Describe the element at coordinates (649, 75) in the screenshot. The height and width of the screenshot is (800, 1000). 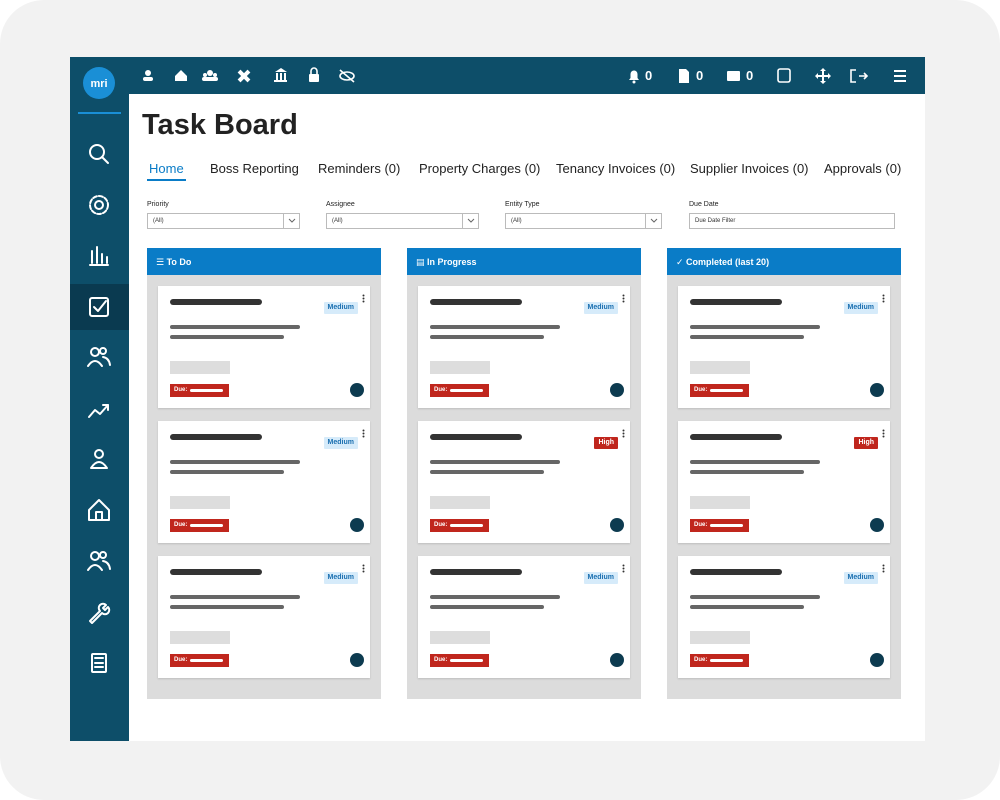
I see `notification-count: 0` at that location.